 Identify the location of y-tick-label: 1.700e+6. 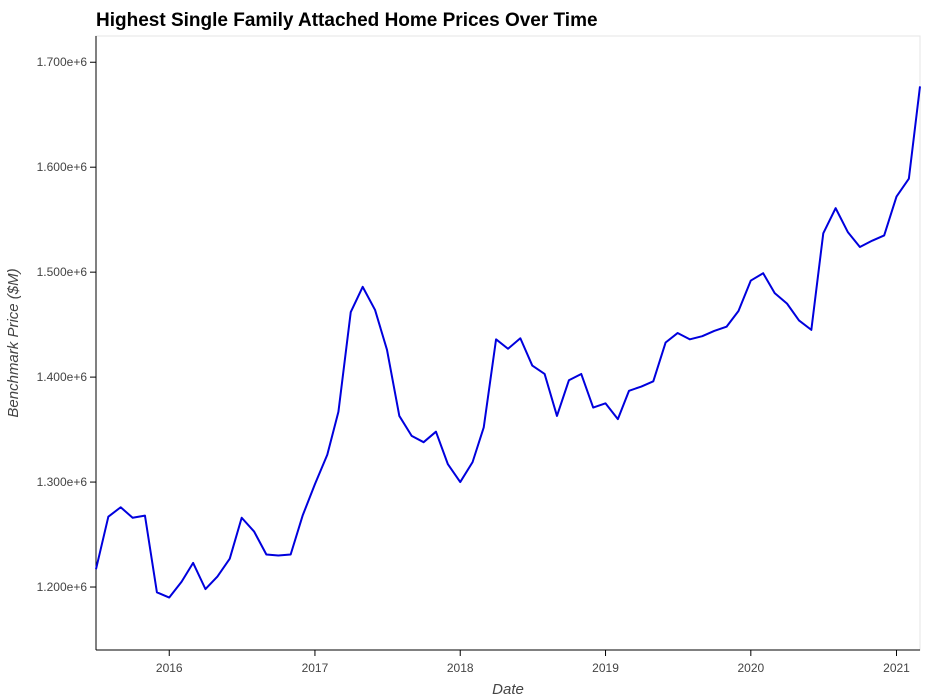
(62, 62).